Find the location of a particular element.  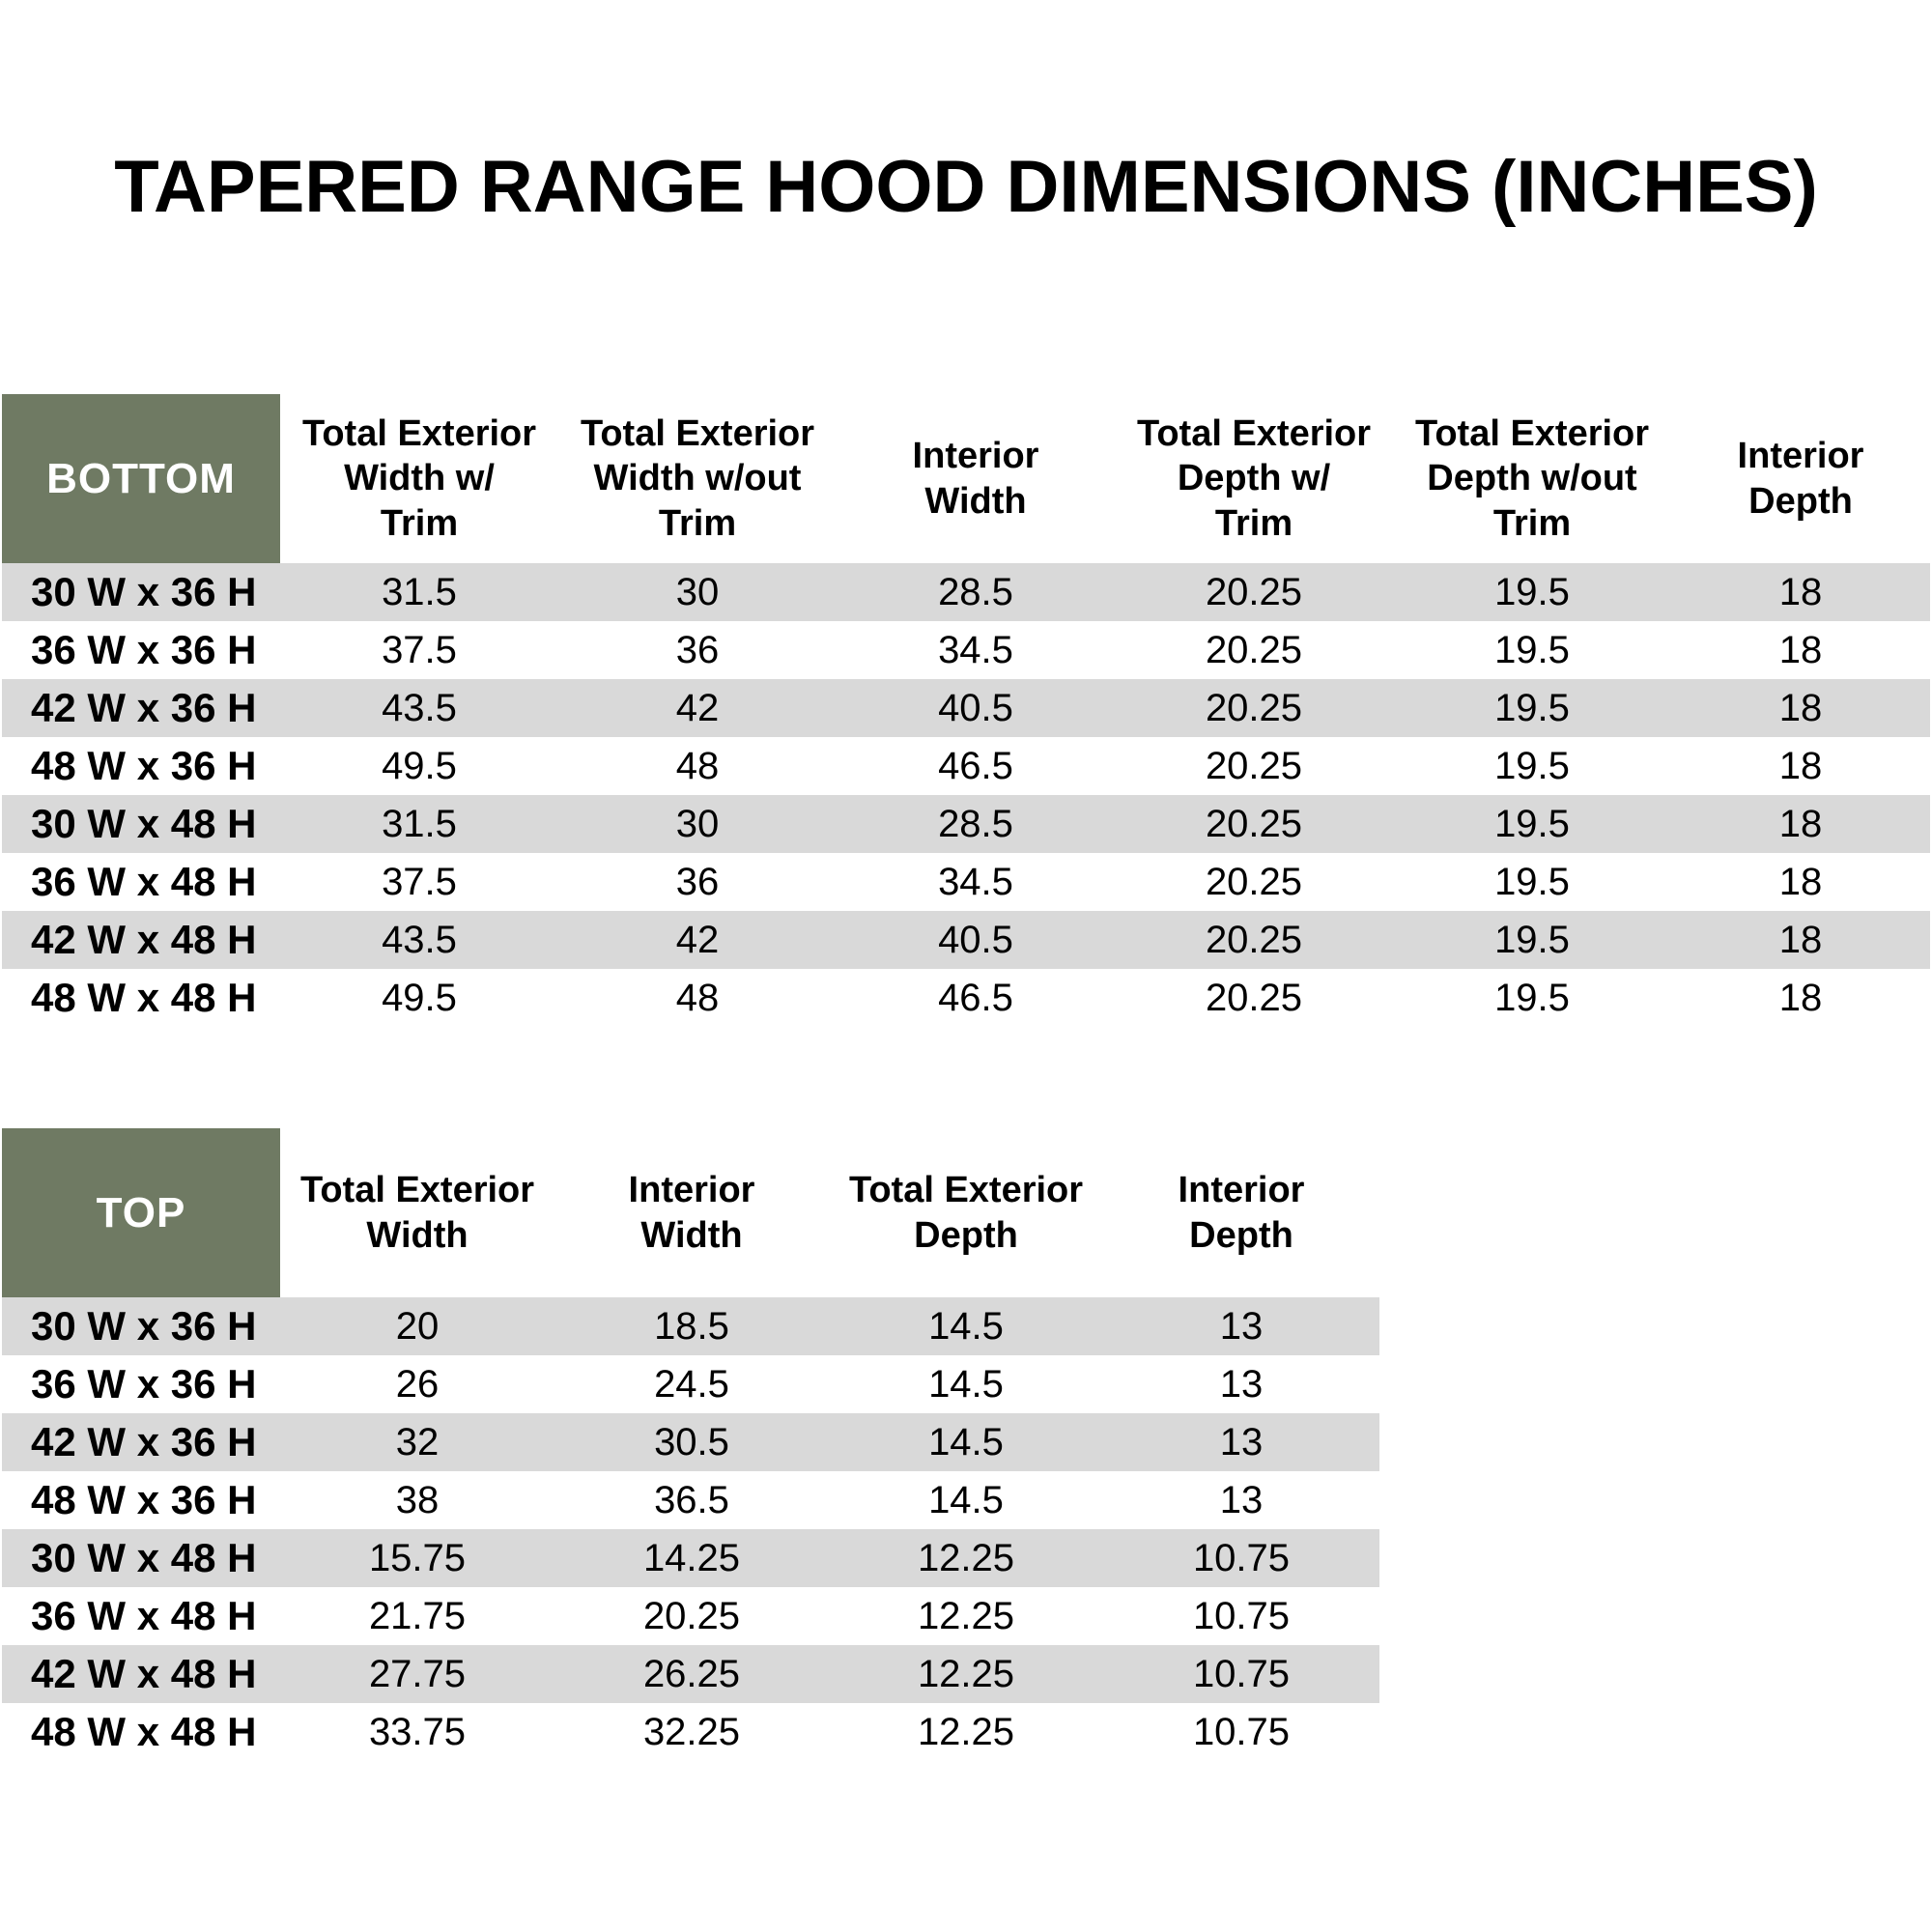

dimension-value: 36.5 is located at coordinates (691, 1499).